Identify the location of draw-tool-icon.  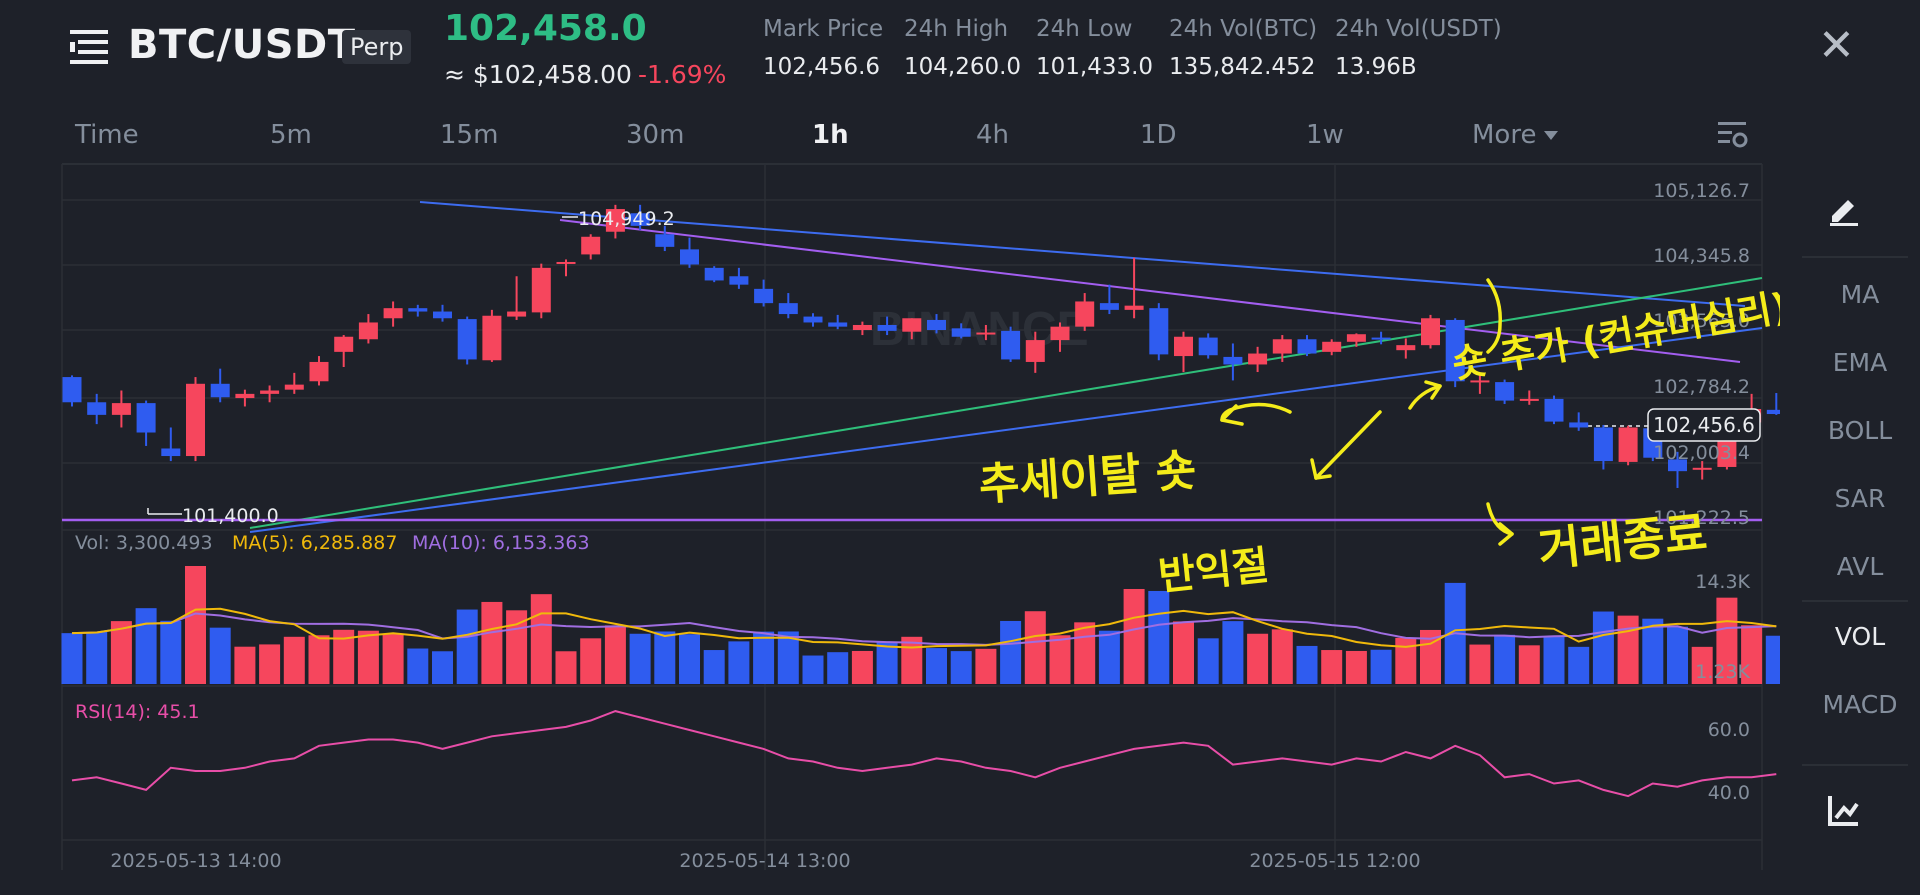
(1844, 210).